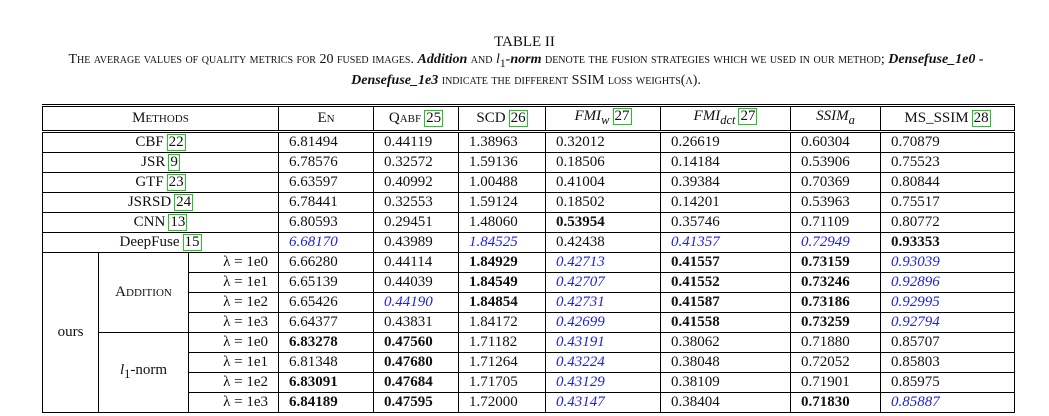 This screenshot has height=416, width=1049. What do you see at coordinates (491, 118) in the screenshot?
I see `header-text: SCD` at bounding box center [491, 118].